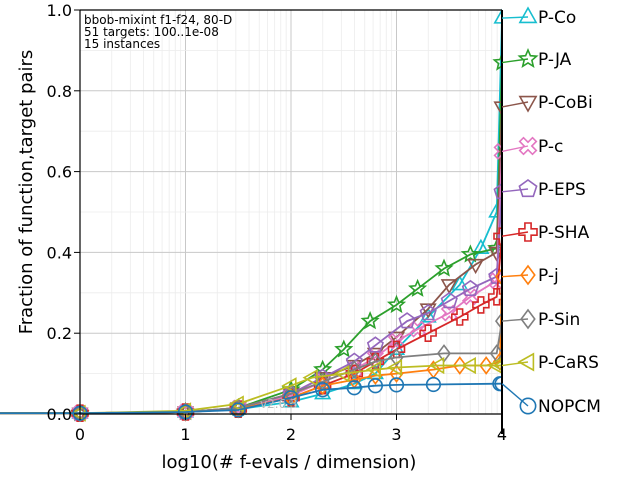 This screenshot has height=480, width=640. I want to click on y-tick-label: 0.0, so click(59, 414).